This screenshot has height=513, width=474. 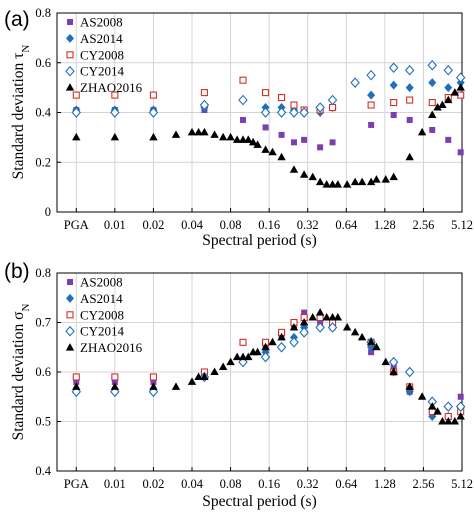 I want to click on y-tick-label: 0.8, so click(x=43, y=273).